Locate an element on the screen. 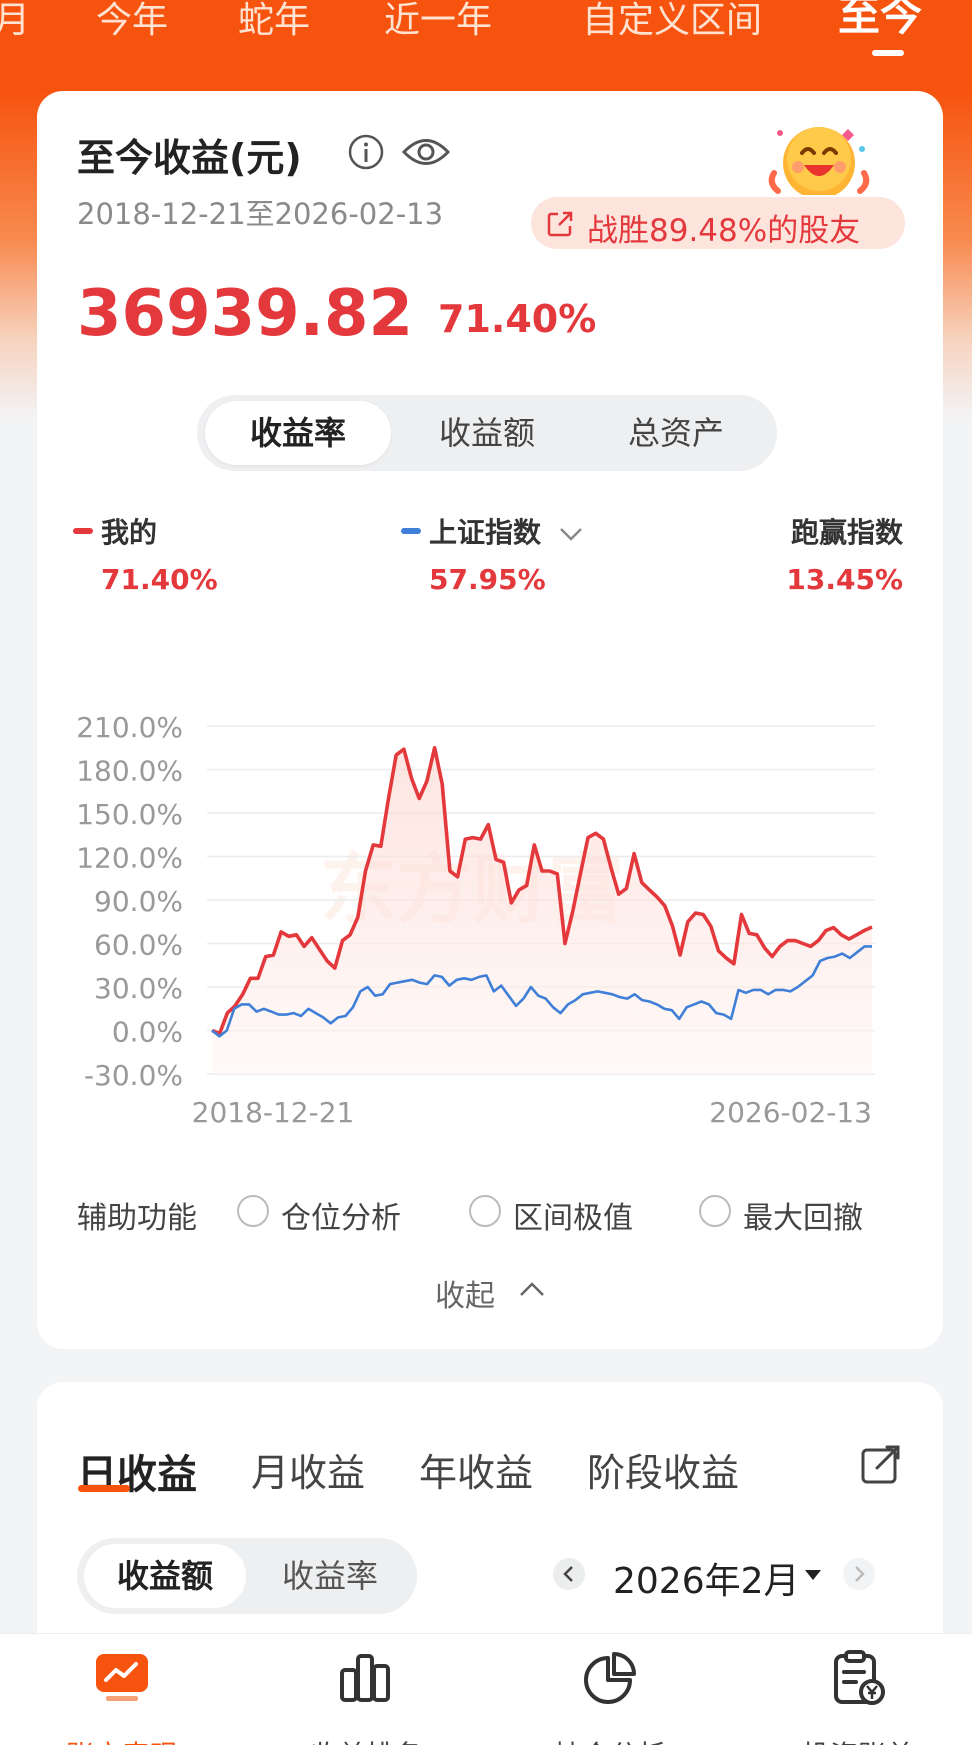 The height and width of the screenshot is (1745, 972). legend-mine-swatch is located at coordinates (83, 531).